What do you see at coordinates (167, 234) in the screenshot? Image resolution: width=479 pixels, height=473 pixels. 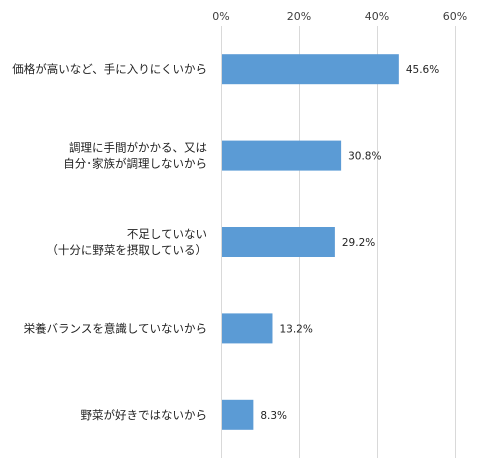 I see `category-label: 不足していない` at bounding box center [167, 234].